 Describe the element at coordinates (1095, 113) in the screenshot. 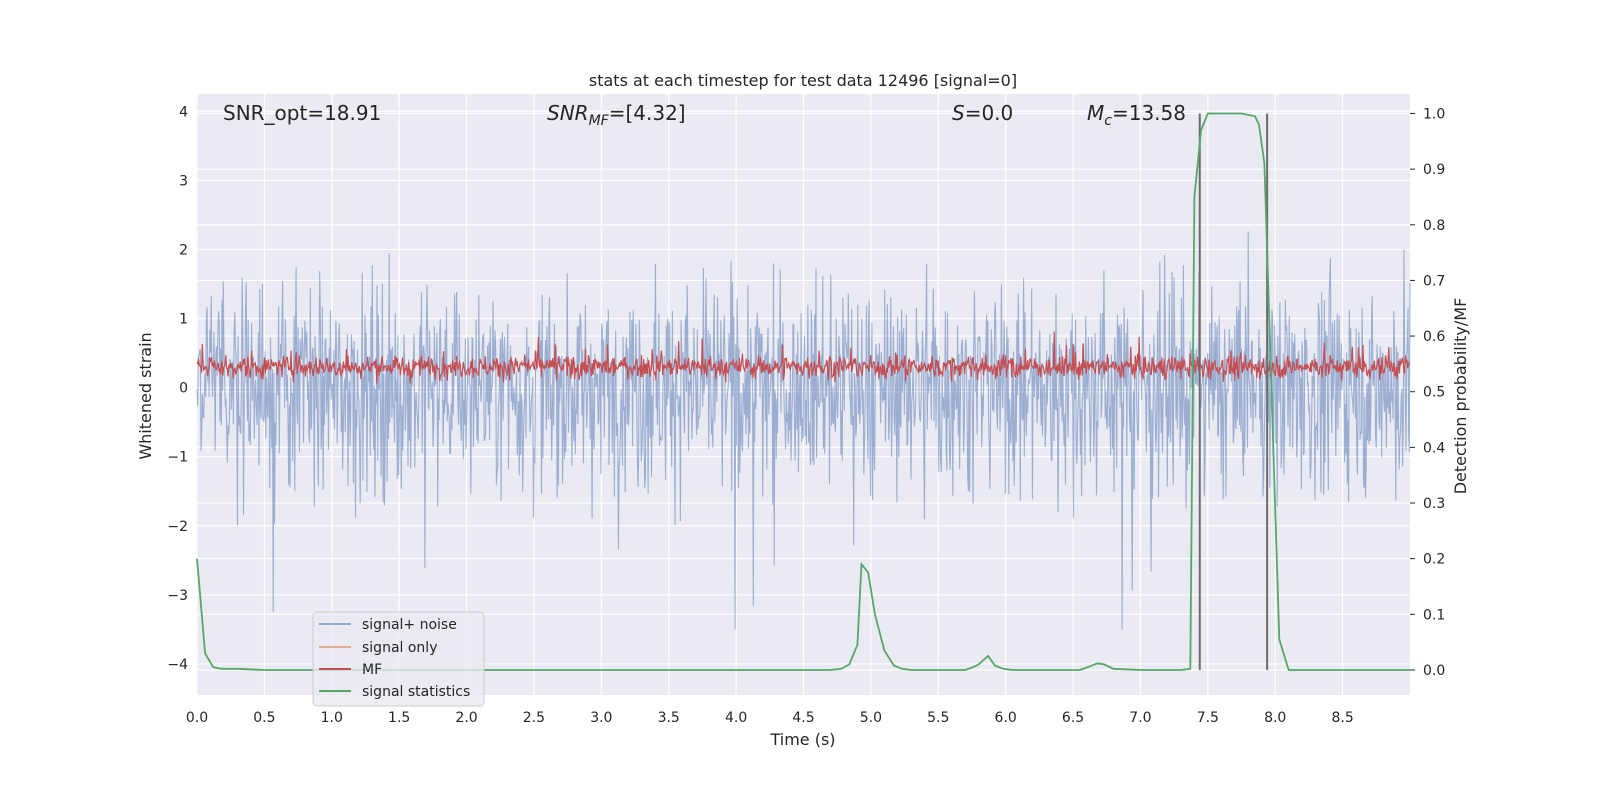

I see `mc-symbol: M` at that location.